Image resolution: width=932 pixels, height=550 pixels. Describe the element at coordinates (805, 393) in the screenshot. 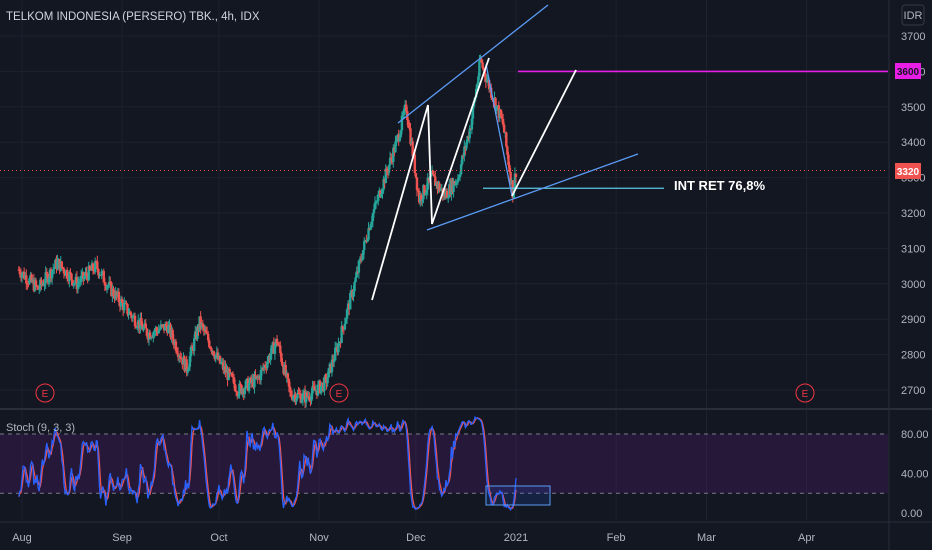

I see `earnings-badge-3: E` at that location.